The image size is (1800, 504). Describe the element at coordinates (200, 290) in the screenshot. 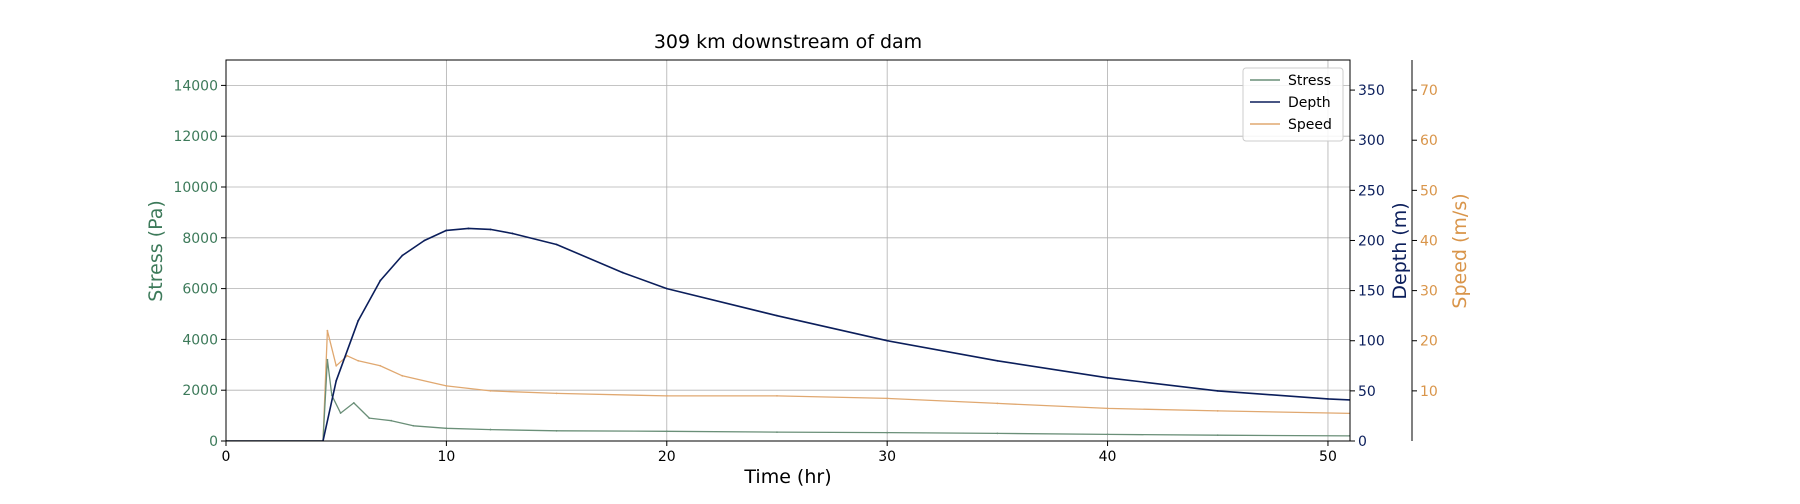

I see `stress-tick-label: 6000` at that location.